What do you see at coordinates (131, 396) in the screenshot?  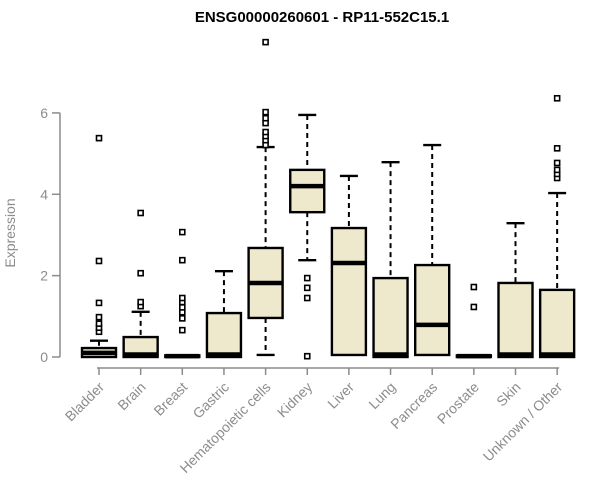 I see `x-category-label: Brain` at bounding box center [131, 396].